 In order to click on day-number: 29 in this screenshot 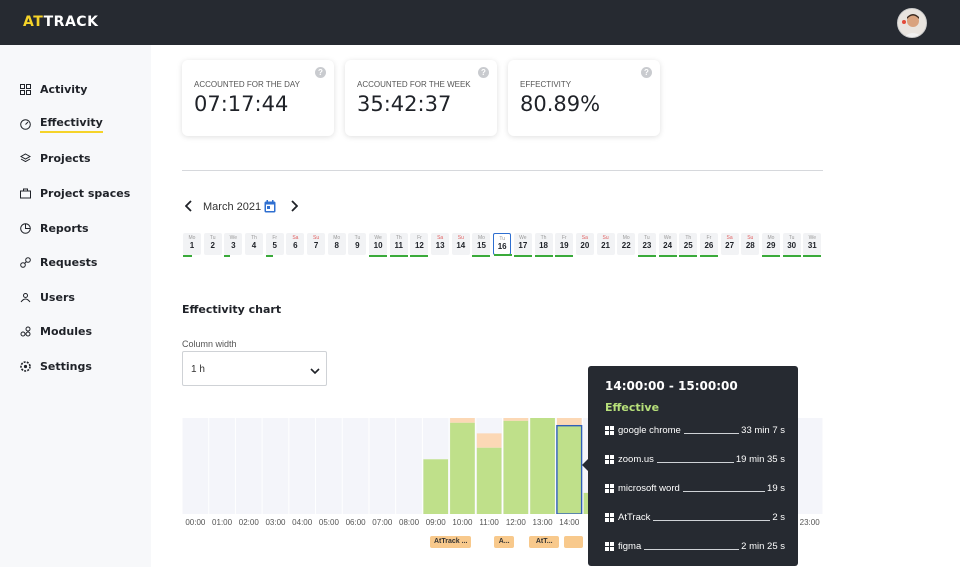, I will do `click(771, 245)`.